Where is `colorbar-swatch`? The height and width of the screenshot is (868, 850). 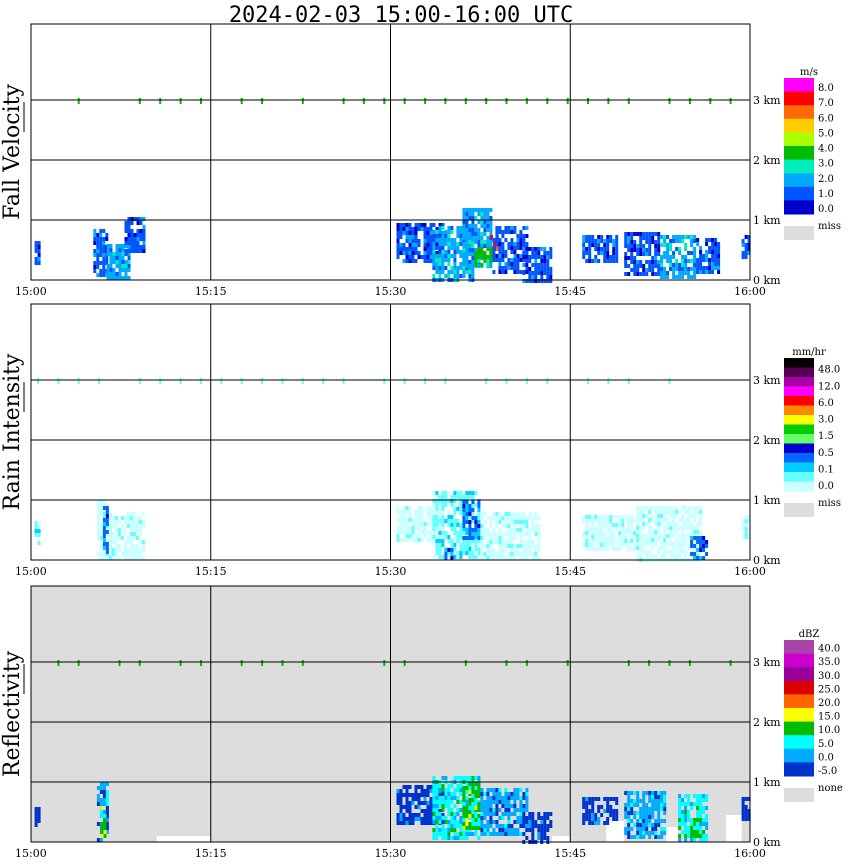
colorbar-swatch is located at coordinates (799, 687).